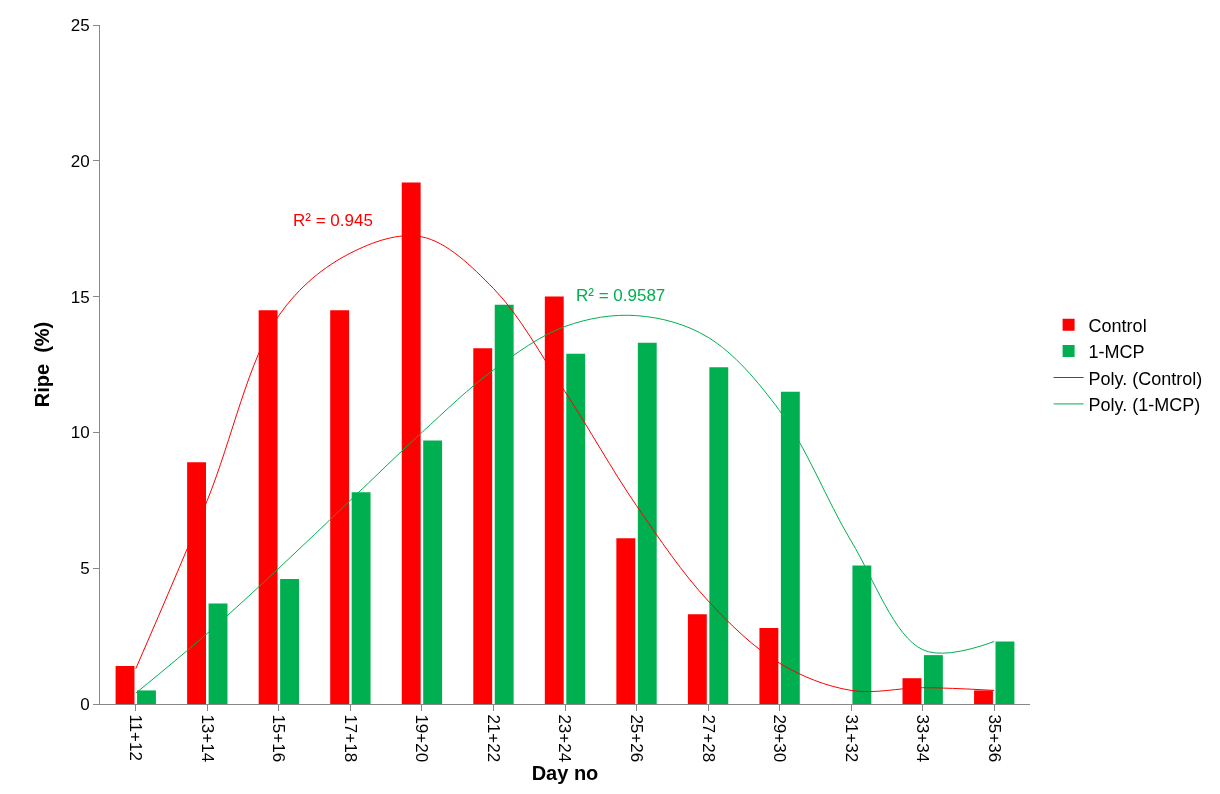 This screenshot has width=1220, height=794. I want to click on y-tick-label: 10, so click(80, 433).